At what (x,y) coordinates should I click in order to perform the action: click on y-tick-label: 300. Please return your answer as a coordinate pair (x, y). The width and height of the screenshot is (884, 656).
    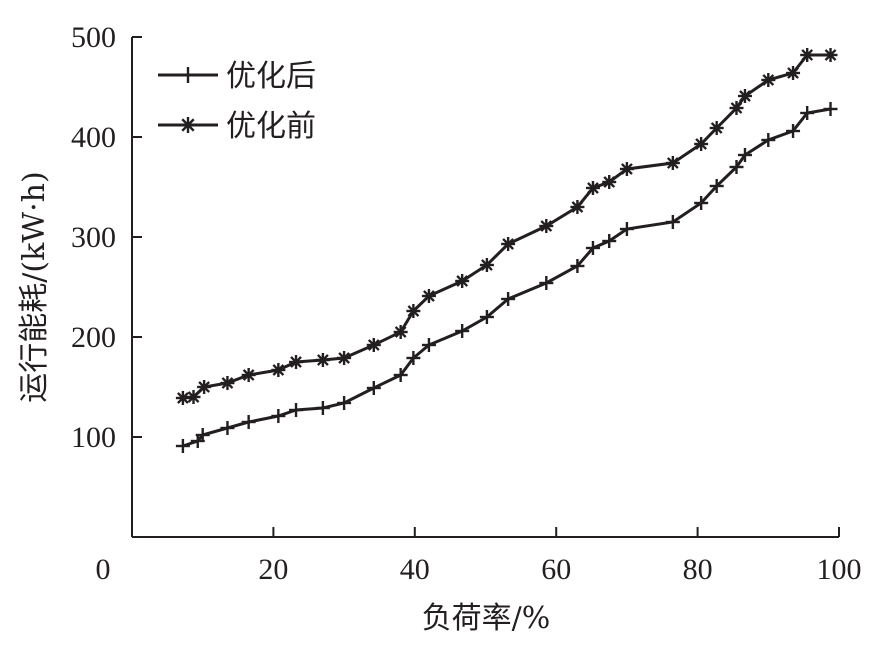
    Looking at the image, I should click on (93, 237).